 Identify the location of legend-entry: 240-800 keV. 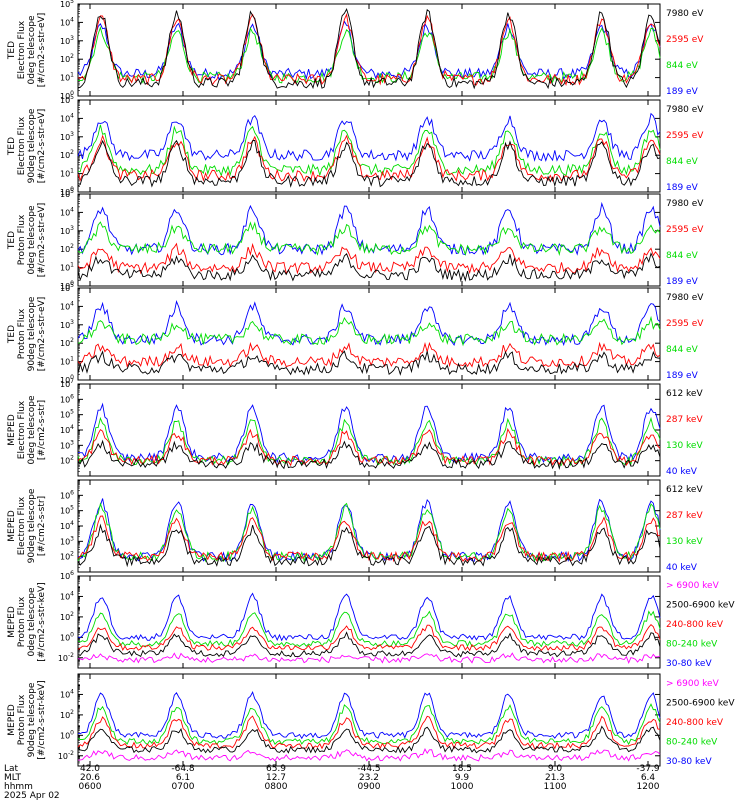
(695, 625).